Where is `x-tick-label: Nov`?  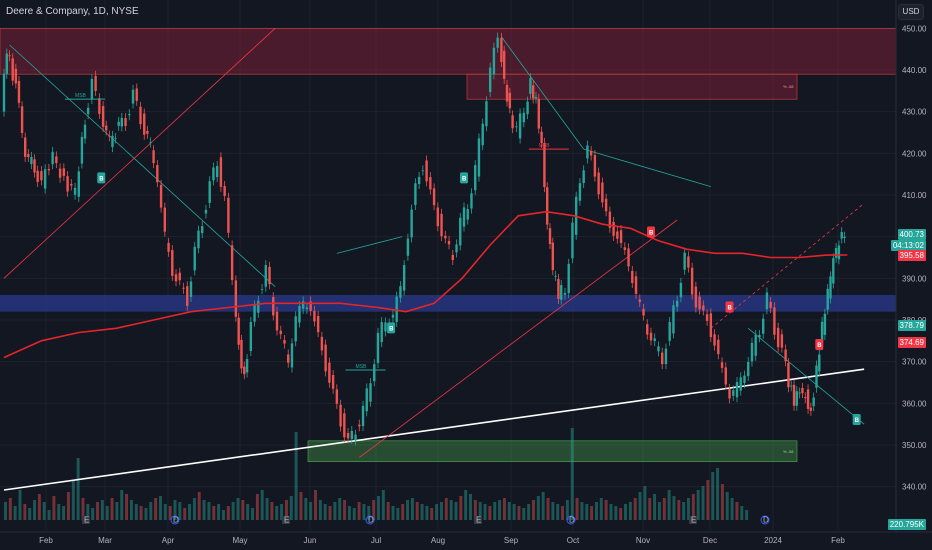 x-tick-label: Nov is located at coordinates (643, 540).